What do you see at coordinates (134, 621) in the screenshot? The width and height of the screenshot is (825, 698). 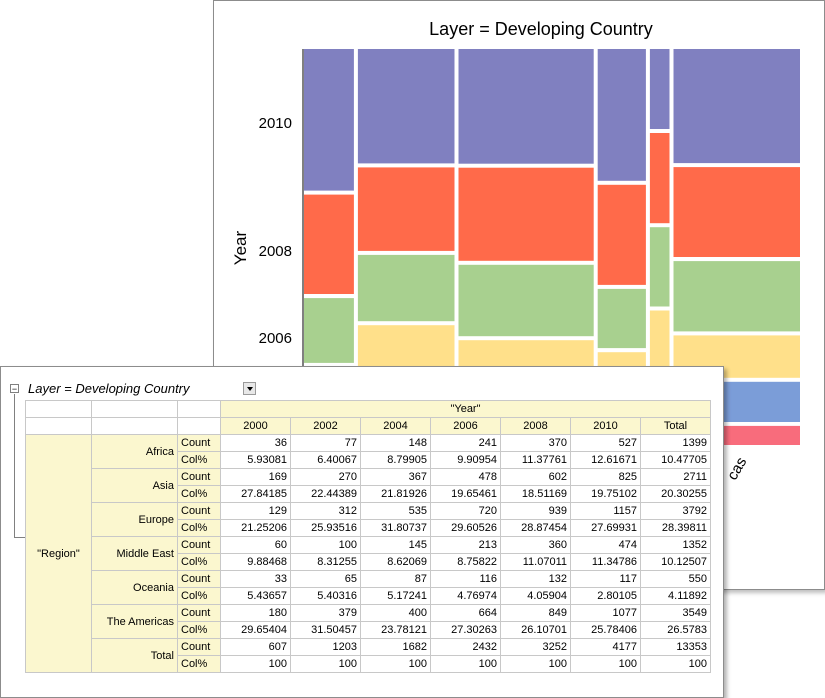 I see `region-label: The Americas` at bounding box center [134, 621].